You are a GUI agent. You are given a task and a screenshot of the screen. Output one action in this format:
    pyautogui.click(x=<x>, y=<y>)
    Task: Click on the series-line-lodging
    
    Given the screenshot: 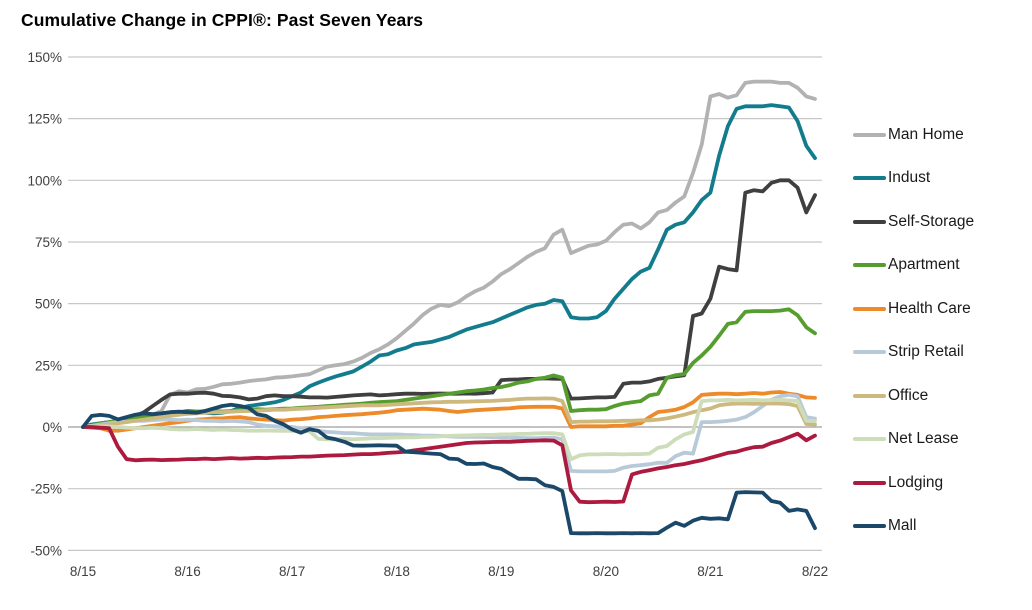 What is the action you would take?
    pyautogui.click(x=449, y=465)
    